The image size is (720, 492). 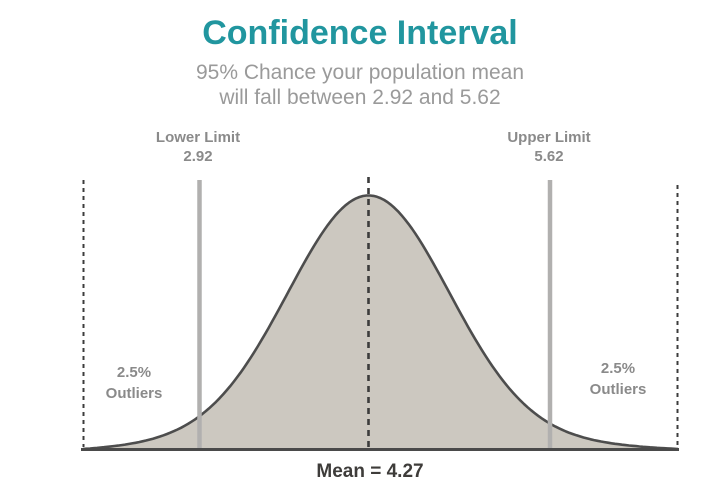 What do you see at coordinates (134, 383) in the screenshot?
I see `left-outliers-annotation: 2.5% Outliers` at bounding box center [134, 383].